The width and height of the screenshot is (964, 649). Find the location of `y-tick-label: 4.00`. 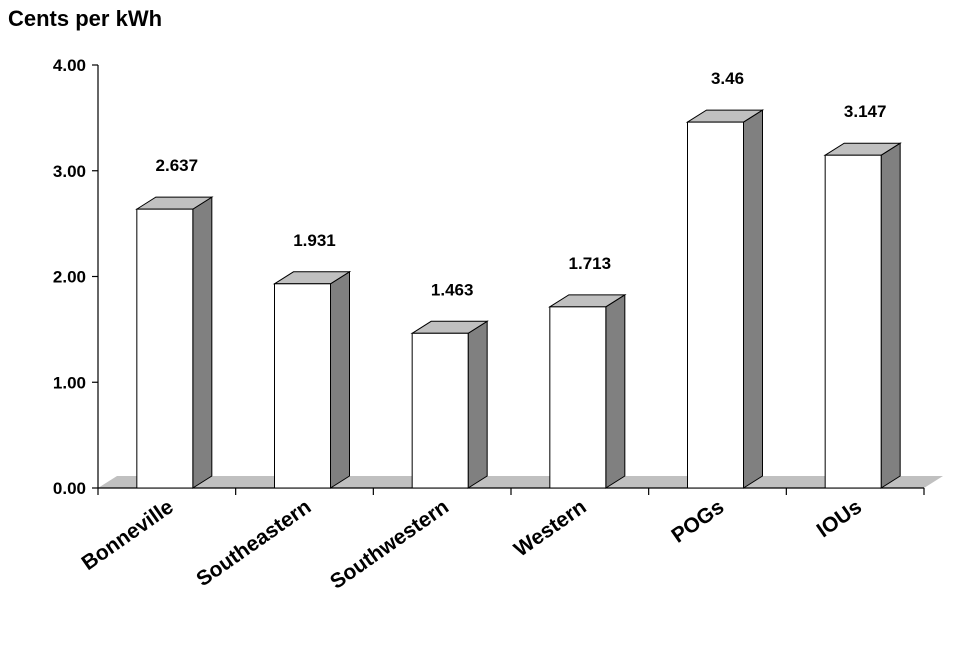

y-tick-label: 4.00 is located at coordinates (69, 65).